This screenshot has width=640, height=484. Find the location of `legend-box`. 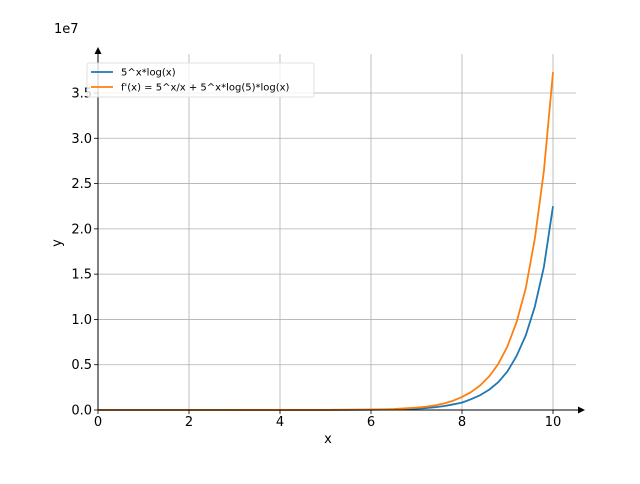

legend-box is located at coordinates (200, 80).